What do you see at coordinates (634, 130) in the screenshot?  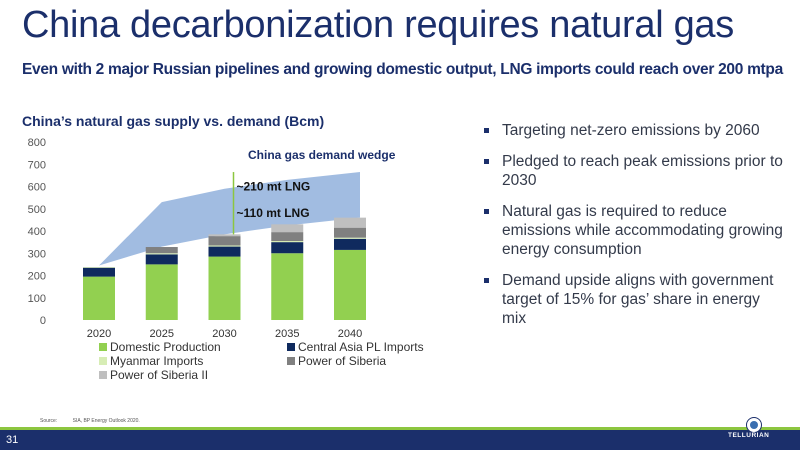 I see `bullet-net-zero: Targeting net-zero emissions by 2060` at bounding box center [634, 130].